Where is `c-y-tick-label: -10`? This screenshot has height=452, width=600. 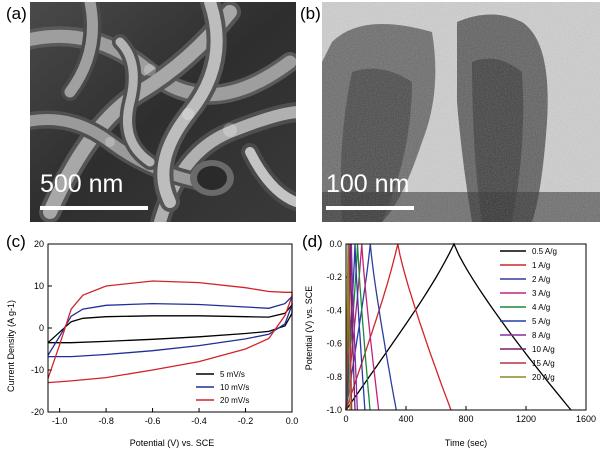
c-y-tick-label: -10 is located at coordinates (37, 370).